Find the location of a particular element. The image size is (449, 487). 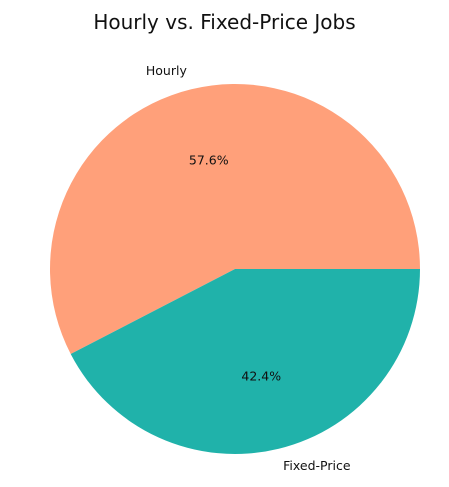

chart-title: Hourly vs. Fixed-Price Jobs is located at coordinates (224, 22).